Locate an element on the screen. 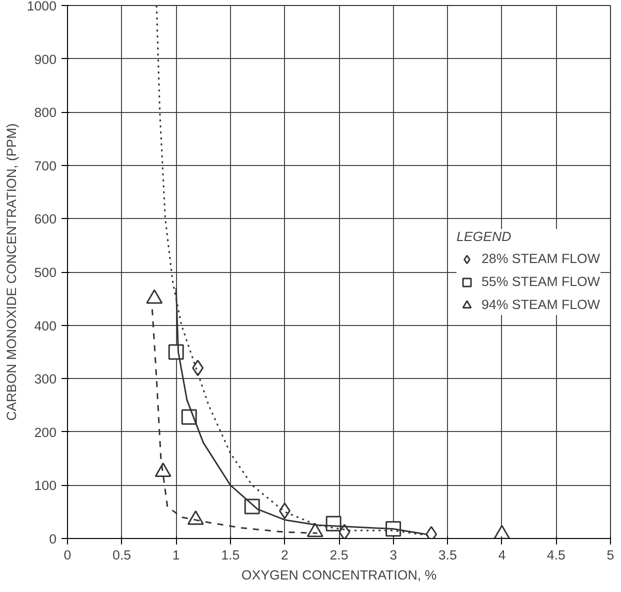 This screenshot has height=592, width=621. legend-label: 55% STEAM FLOW is located at coordinates (541, 281).